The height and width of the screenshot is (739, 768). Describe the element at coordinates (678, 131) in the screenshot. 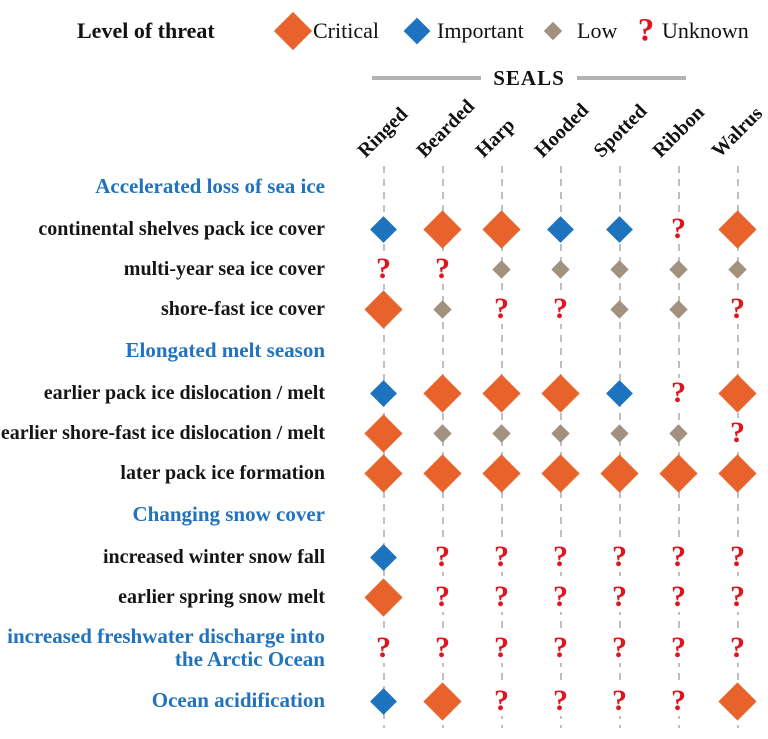

I see `column-header-ribbon: Ribbon` at that location.